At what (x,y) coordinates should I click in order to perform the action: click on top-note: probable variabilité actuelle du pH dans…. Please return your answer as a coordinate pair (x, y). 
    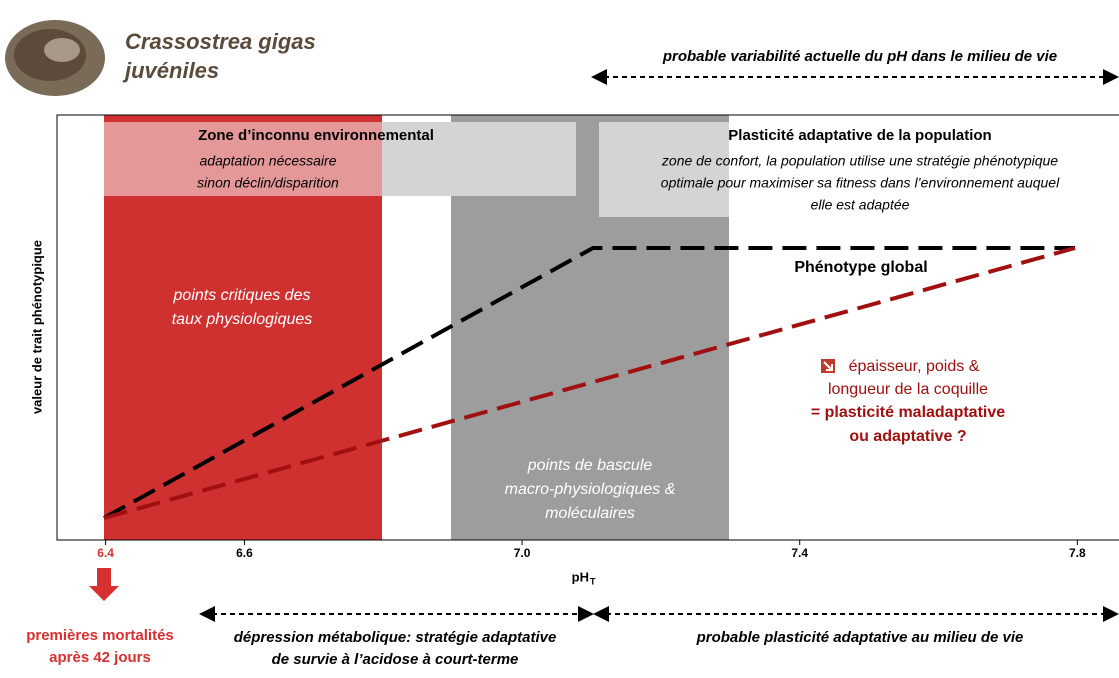
    Looking at the image, I should click on (859, 56).